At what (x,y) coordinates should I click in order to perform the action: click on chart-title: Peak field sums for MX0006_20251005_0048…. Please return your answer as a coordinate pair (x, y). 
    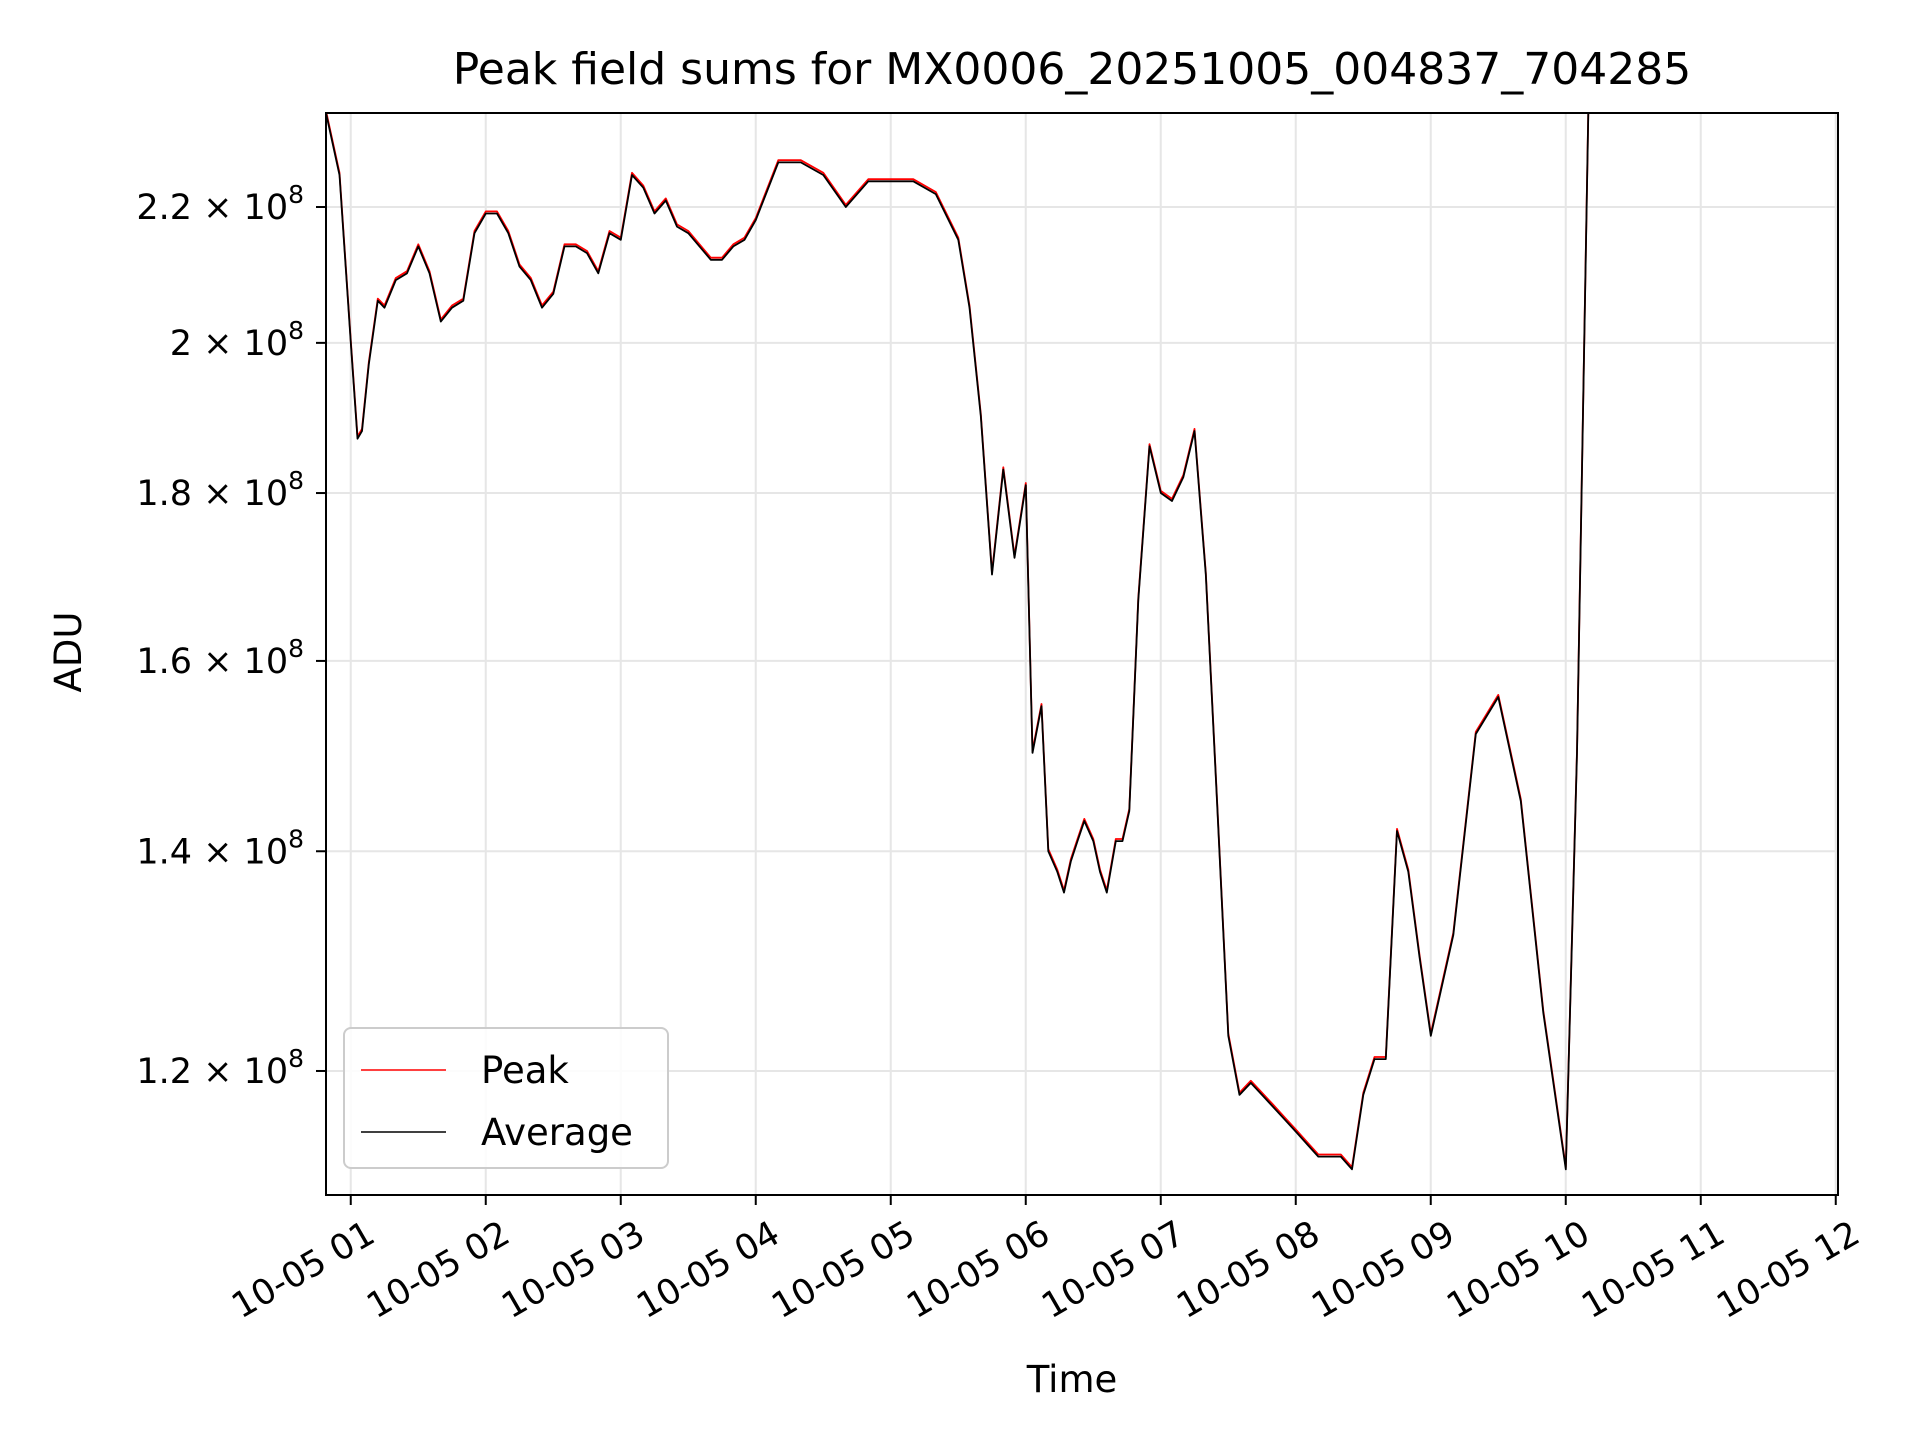
    Looking at the image, I should click on (1072, 69).